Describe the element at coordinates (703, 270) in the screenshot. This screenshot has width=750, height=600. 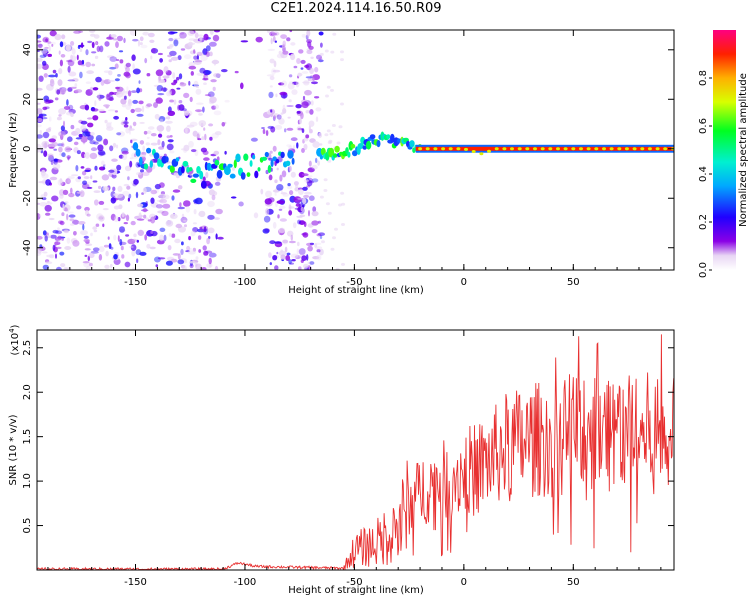
I see `colorbar-tick-label: 0.0` at that location.